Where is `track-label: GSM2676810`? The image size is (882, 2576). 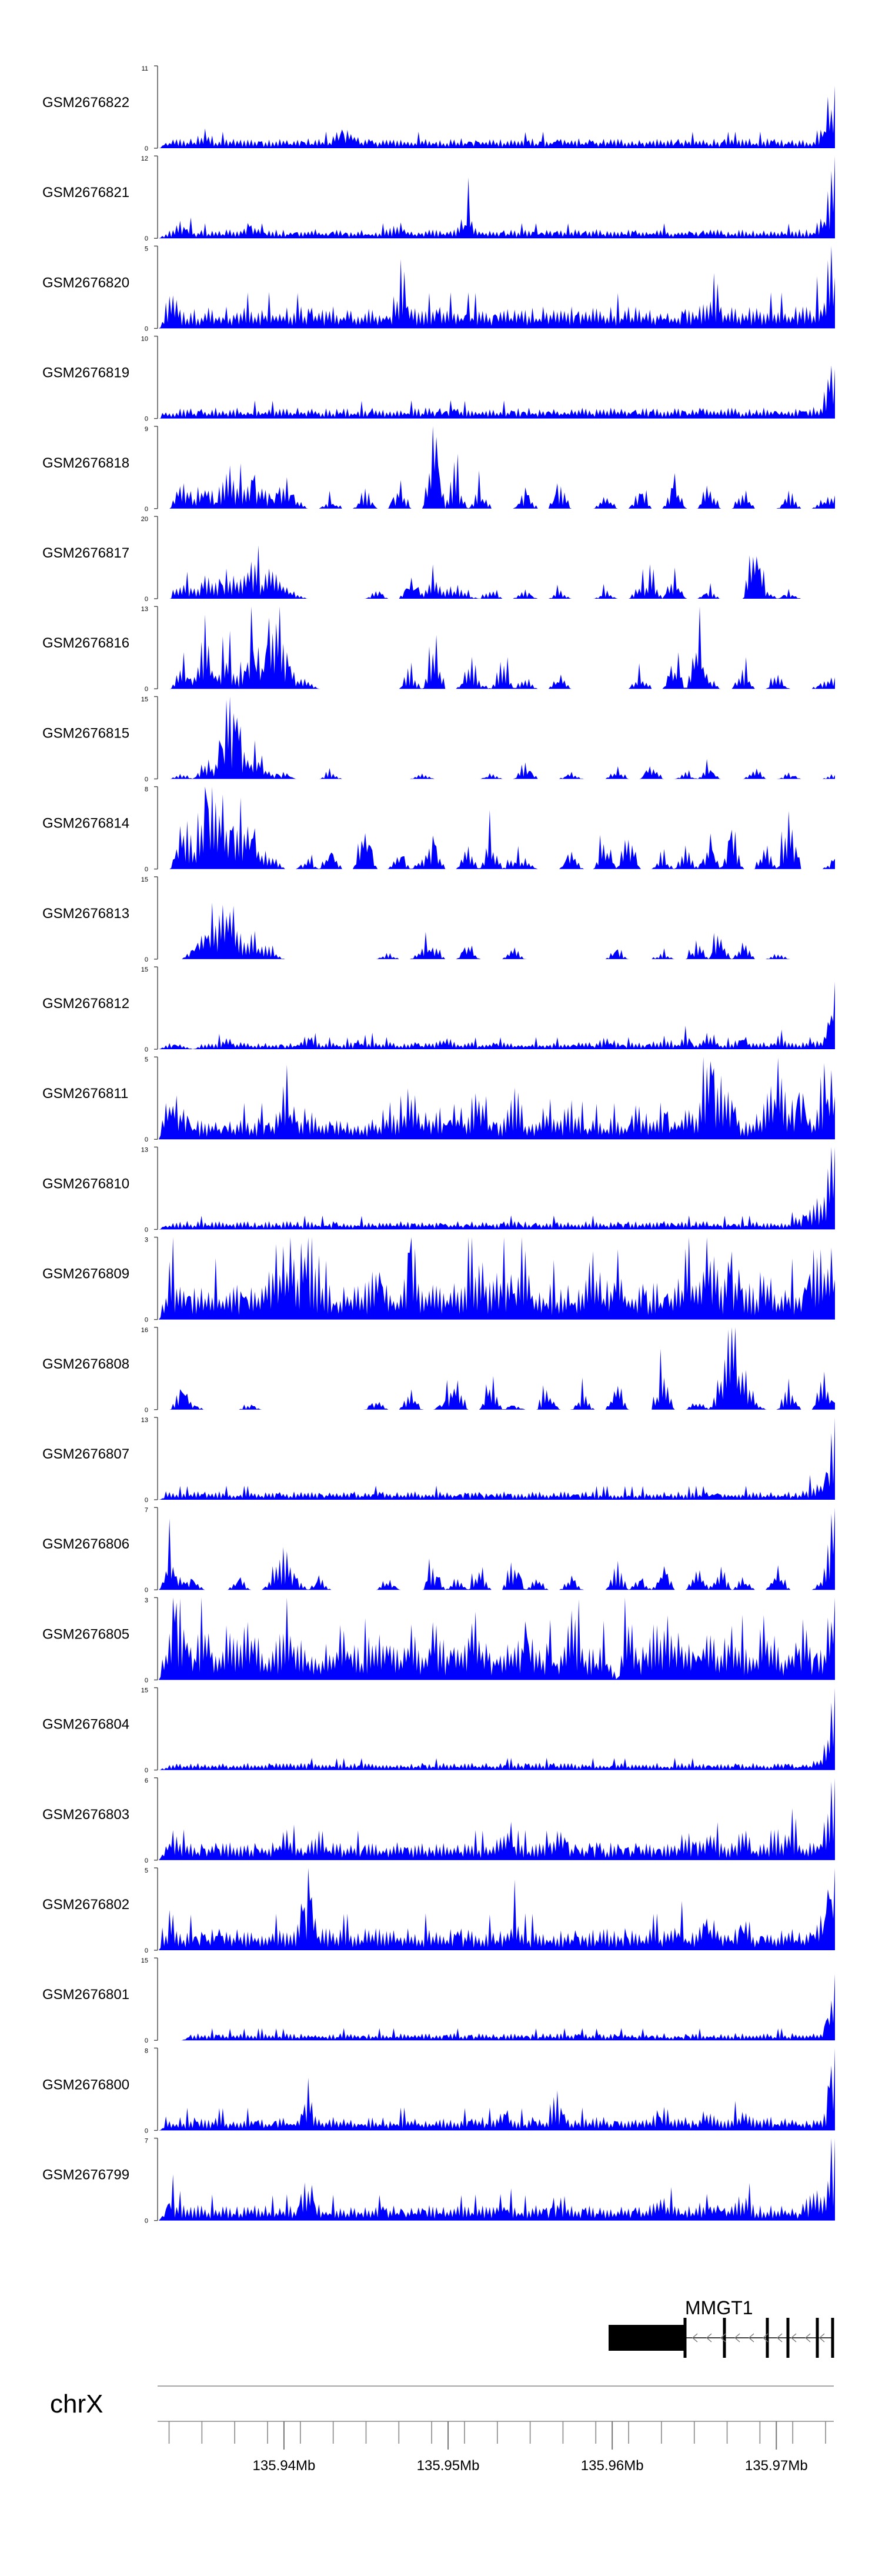
track-label: GSM2676810 is located at coordinates (85, 1184).